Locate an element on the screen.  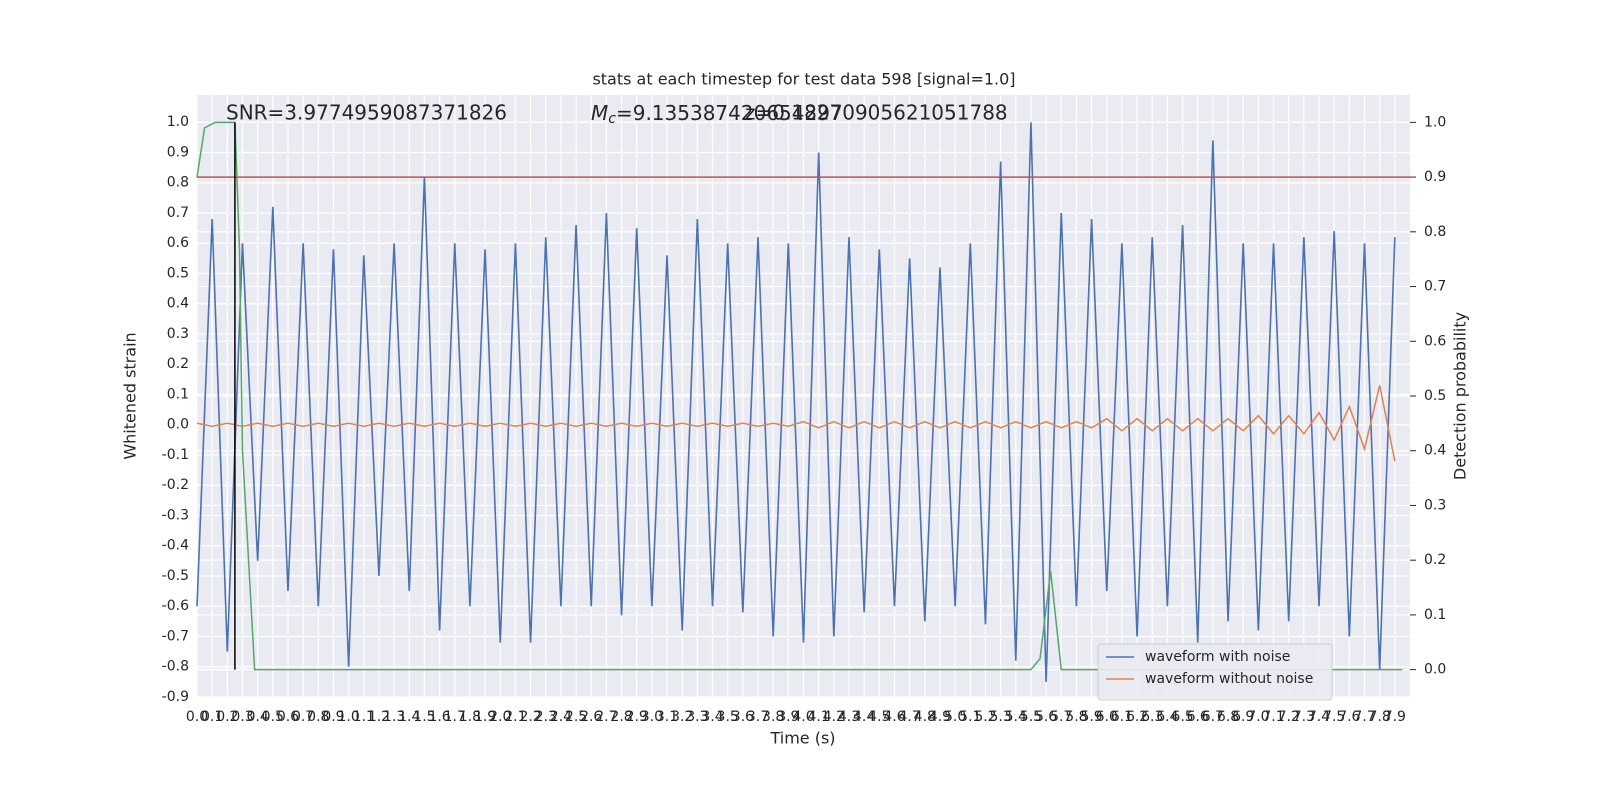
y2-tick-label: 0.5 is located at coordinates (1435, 396).